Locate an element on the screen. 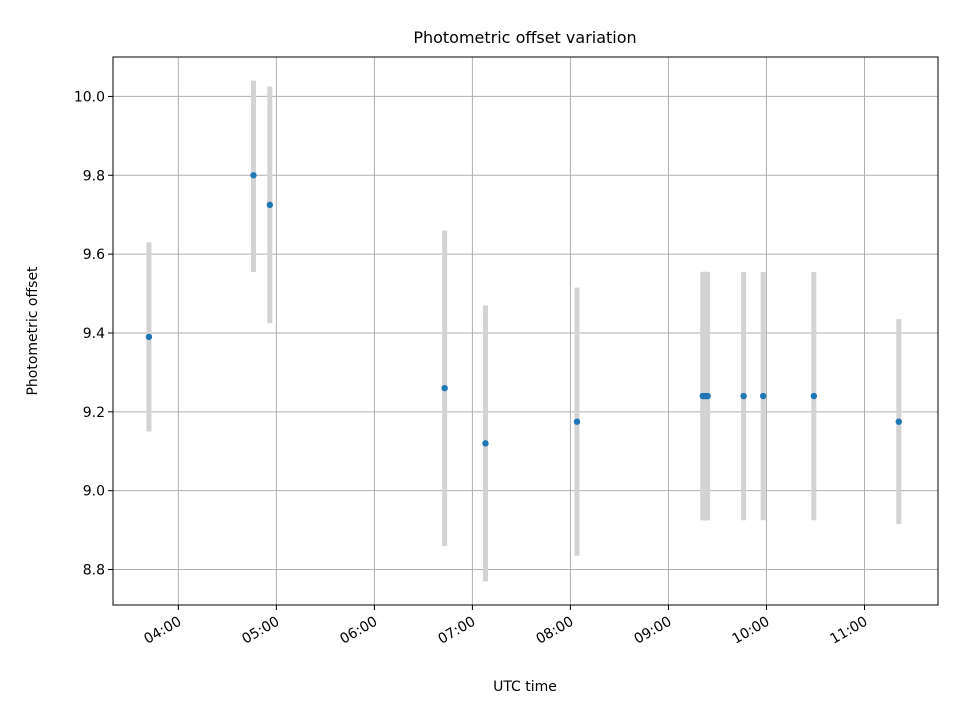 The image size is (960, 720). y-tick-label: 9.4 is located at coordinates (94, 334).